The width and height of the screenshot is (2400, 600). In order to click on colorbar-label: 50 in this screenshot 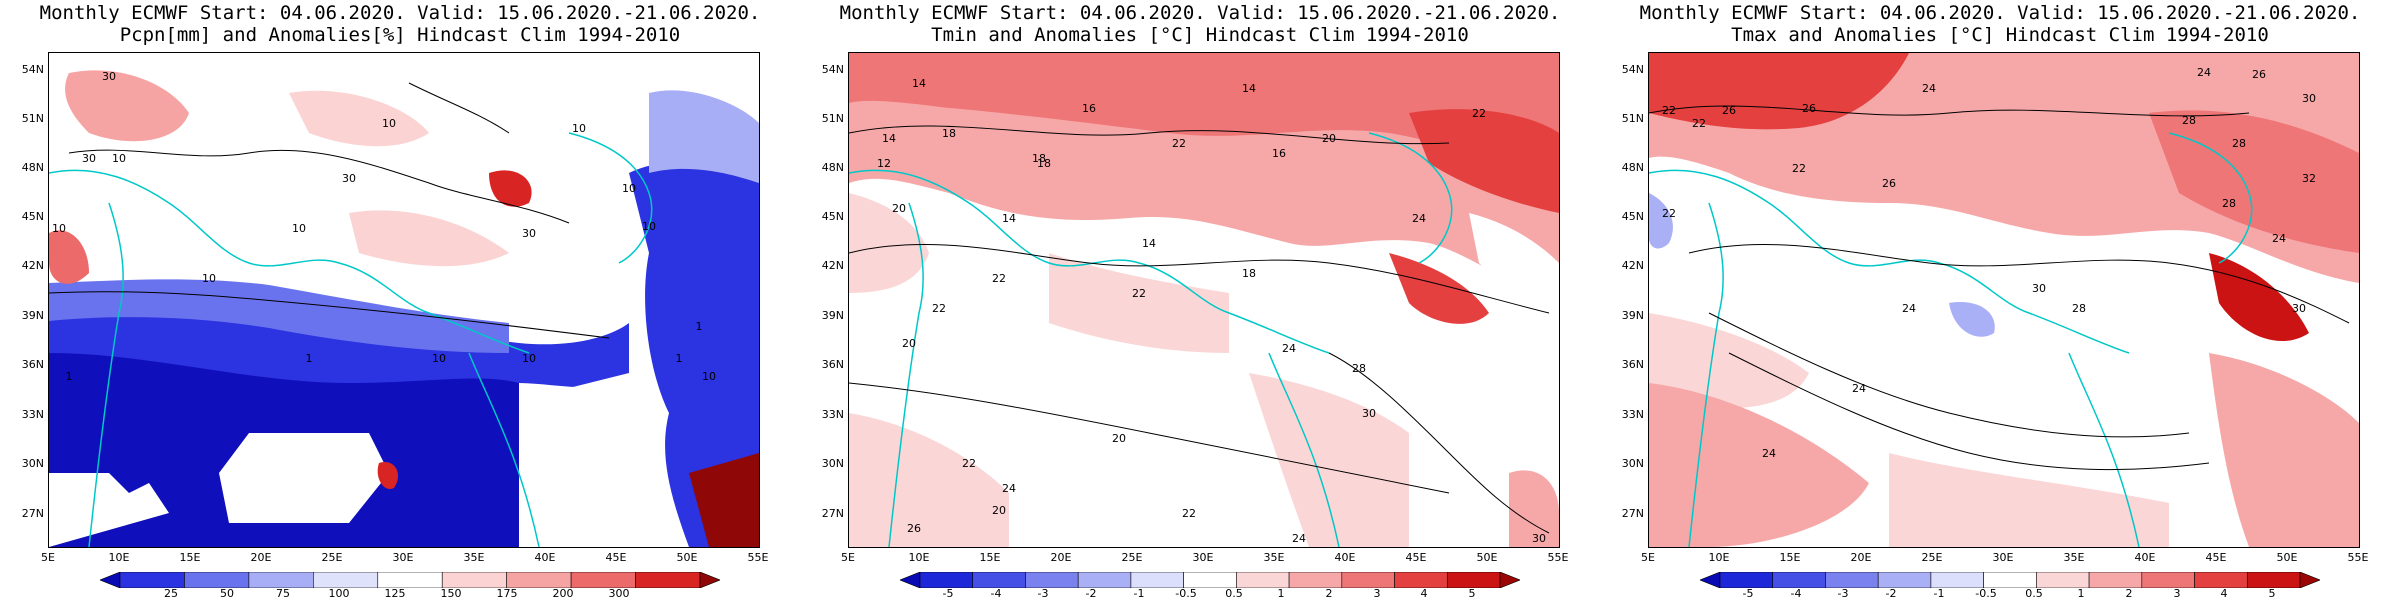, I will do `click(227, 593)`.